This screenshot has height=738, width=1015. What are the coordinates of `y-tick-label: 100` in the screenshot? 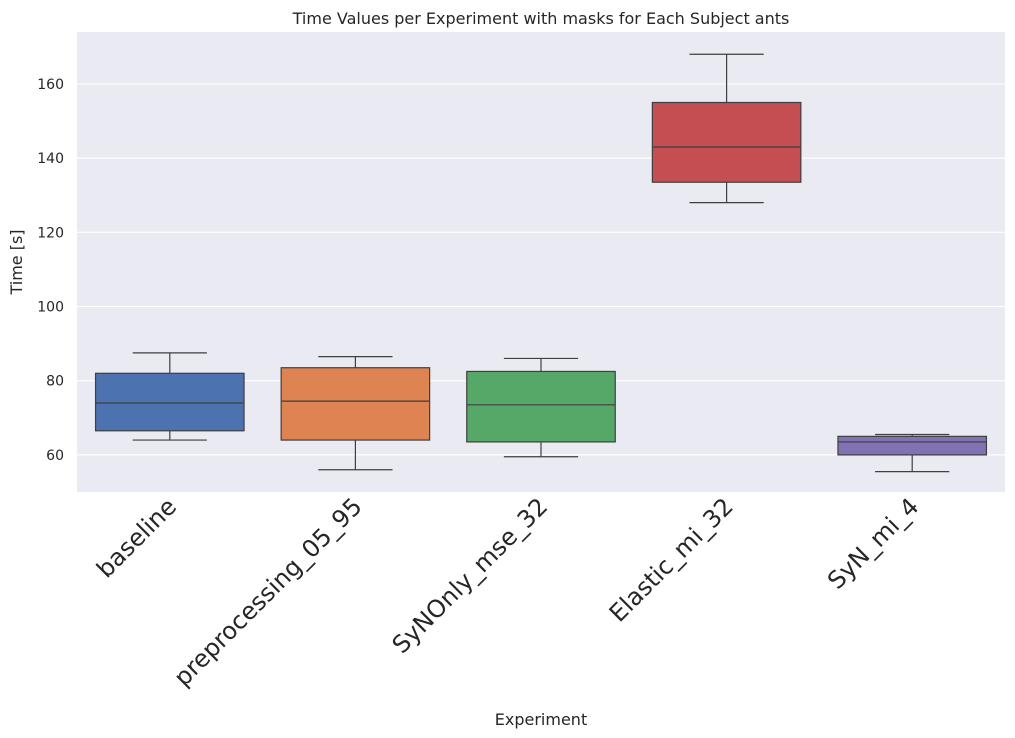 It's located at (50, 308).